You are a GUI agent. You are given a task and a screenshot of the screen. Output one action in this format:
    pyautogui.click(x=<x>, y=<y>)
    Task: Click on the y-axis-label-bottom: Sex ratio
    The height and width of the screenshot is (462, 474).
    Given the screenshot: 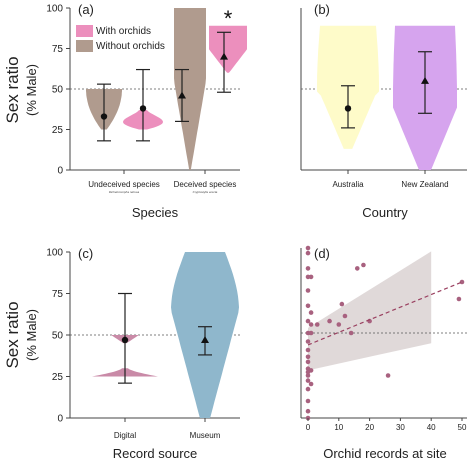 What is the action you would take?
    pyautogui.click(x=12, y=334)
    